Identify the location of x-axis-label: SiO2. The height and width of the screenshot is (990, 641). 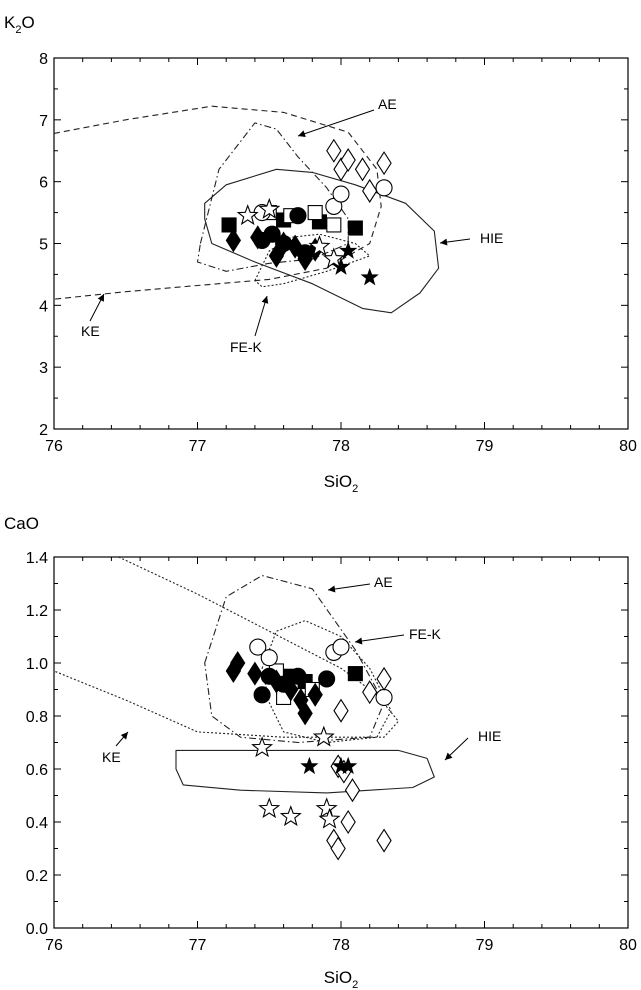
(341, 979).